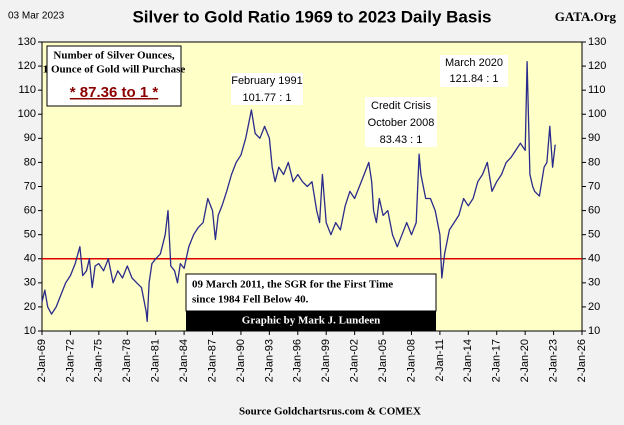 The image size is (624, 425). Describe the element at coordinates (27, 90) in the screenshot. I see `y-tick-label: 110` at that location.